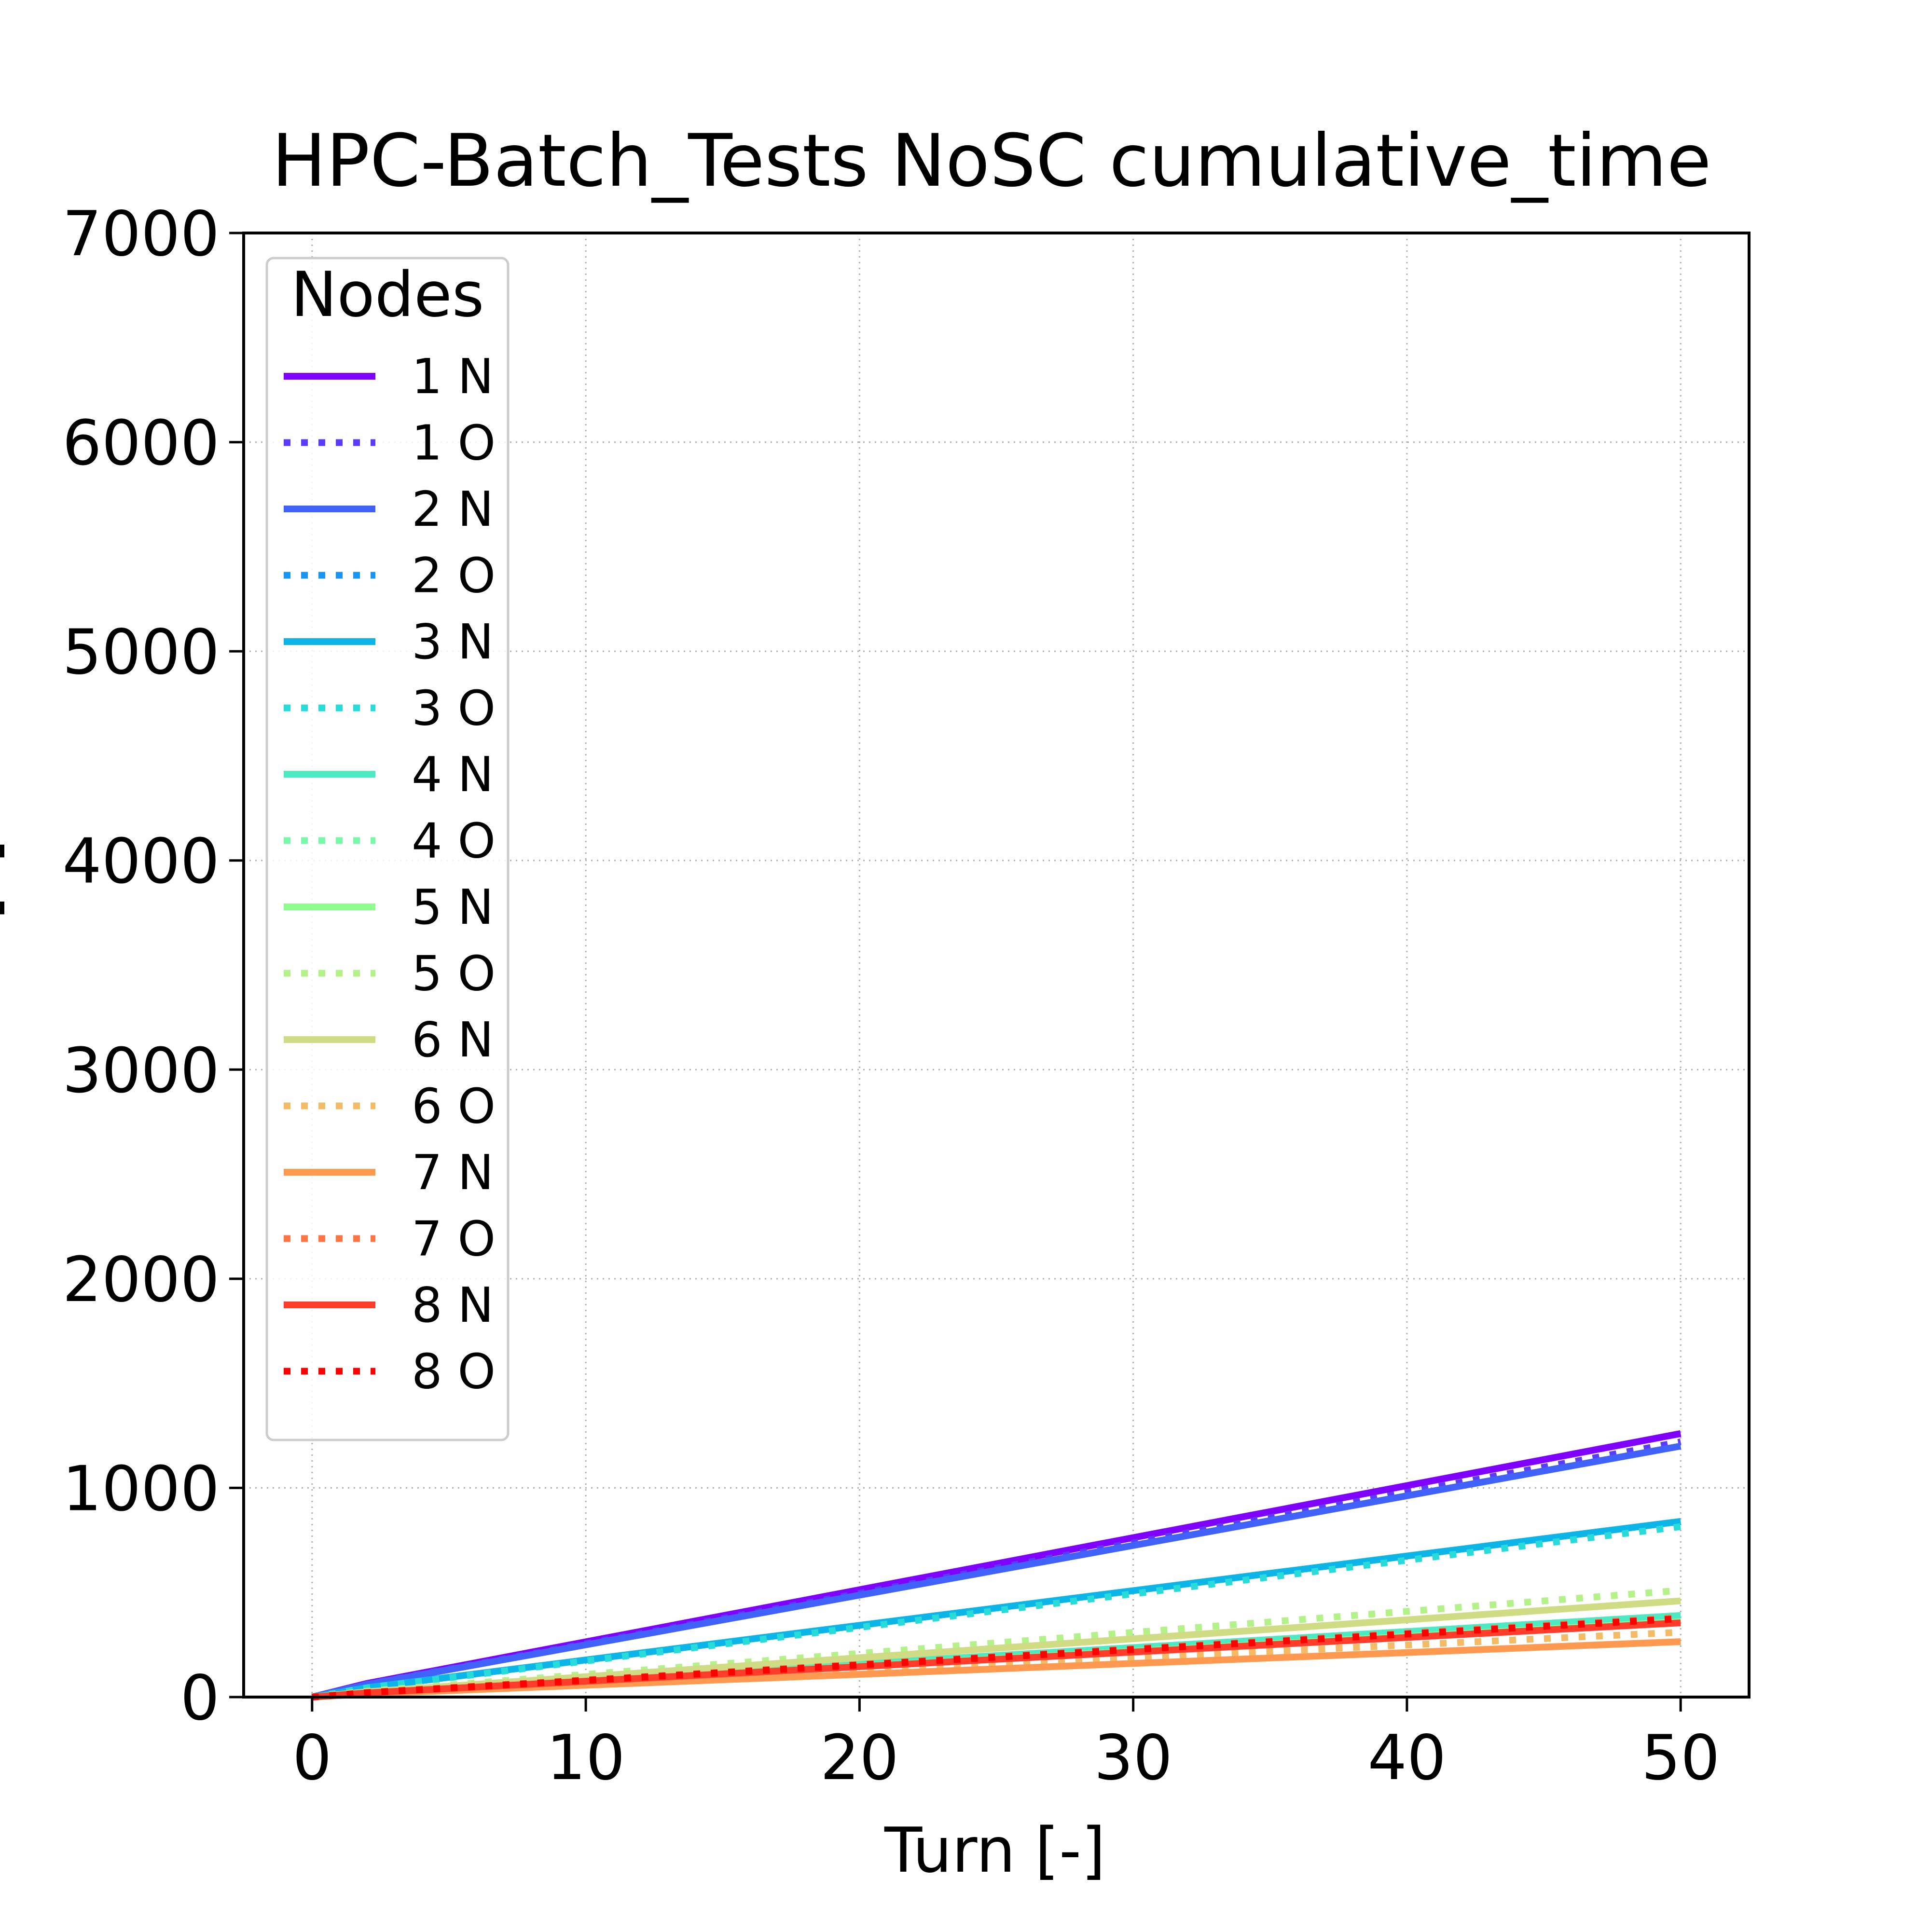  I want to click on legend-label: 5 N, so click(453, 907).